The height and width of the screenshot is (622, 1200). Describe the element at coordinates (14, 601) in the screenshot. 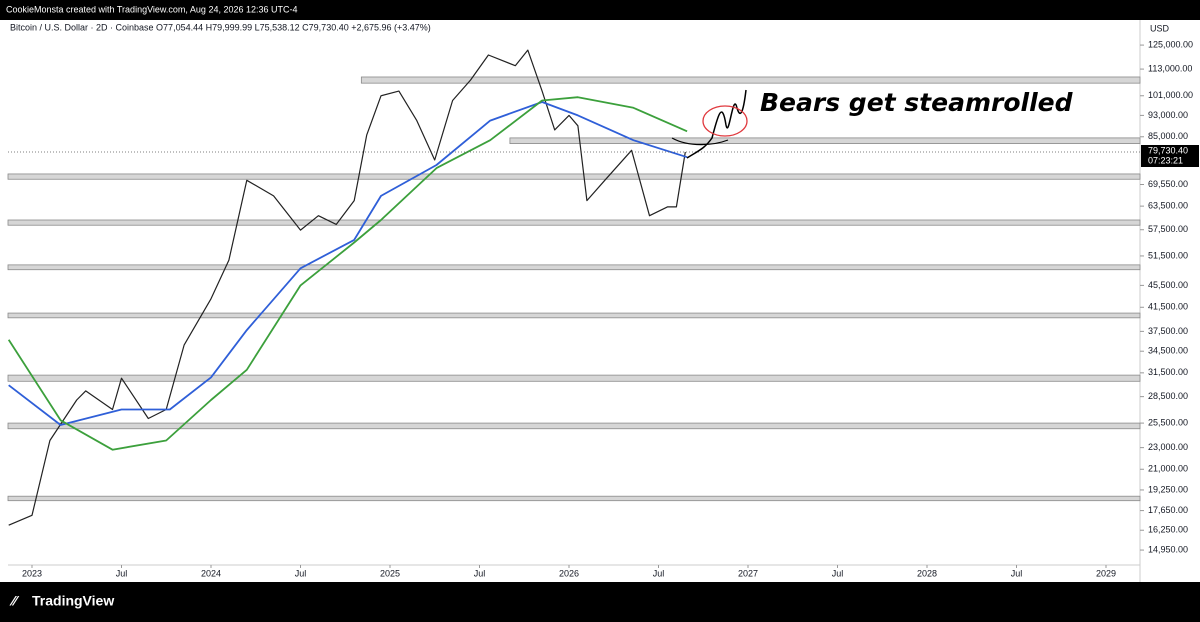

I see `footer-logo: ⁄⁄` at that location.